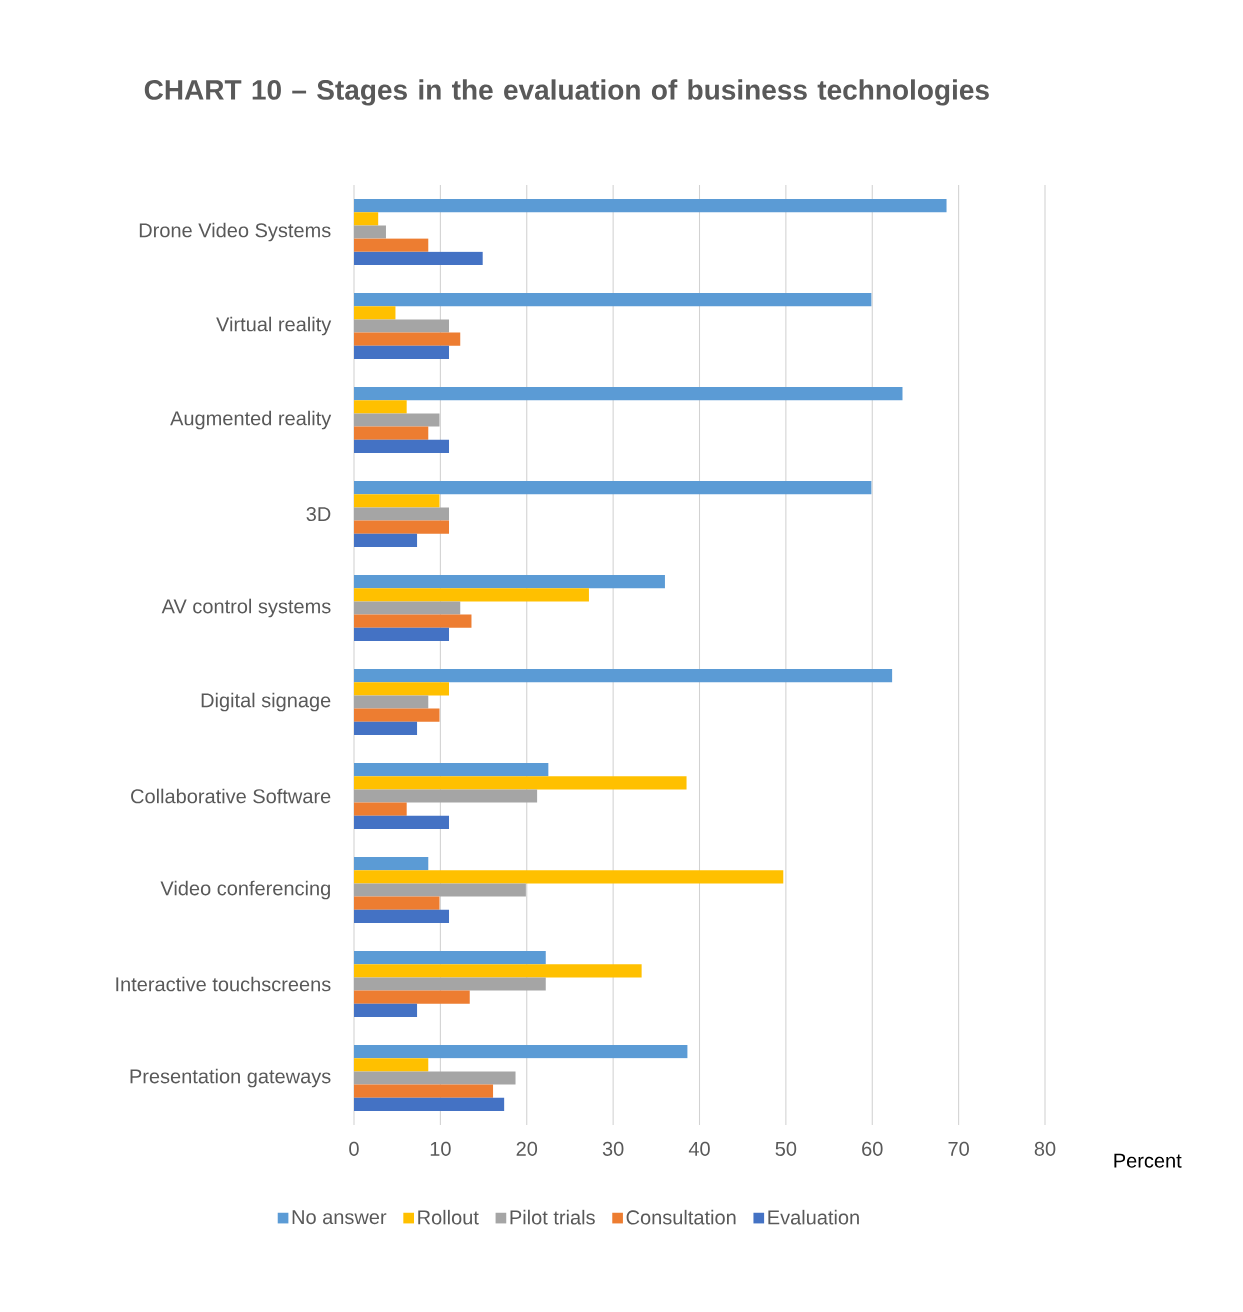  What do you see at coordinates (339, 1217) in the screenshot?
I see `legend-label: No answer` at bounding box center [339, 1217].